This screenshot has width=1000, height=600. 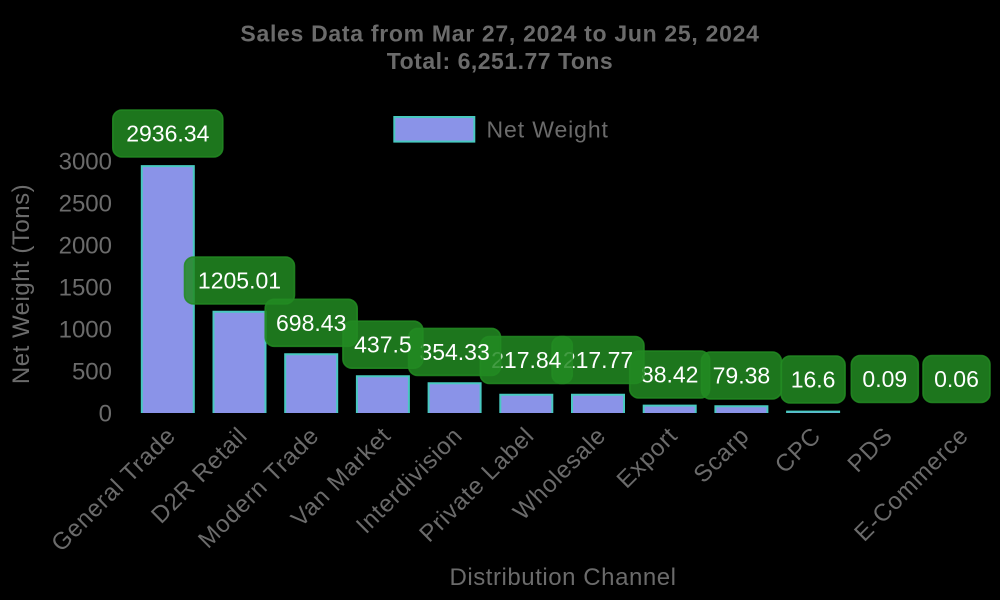 I want to click on svg-text: 500, so click(x=92, y=372).